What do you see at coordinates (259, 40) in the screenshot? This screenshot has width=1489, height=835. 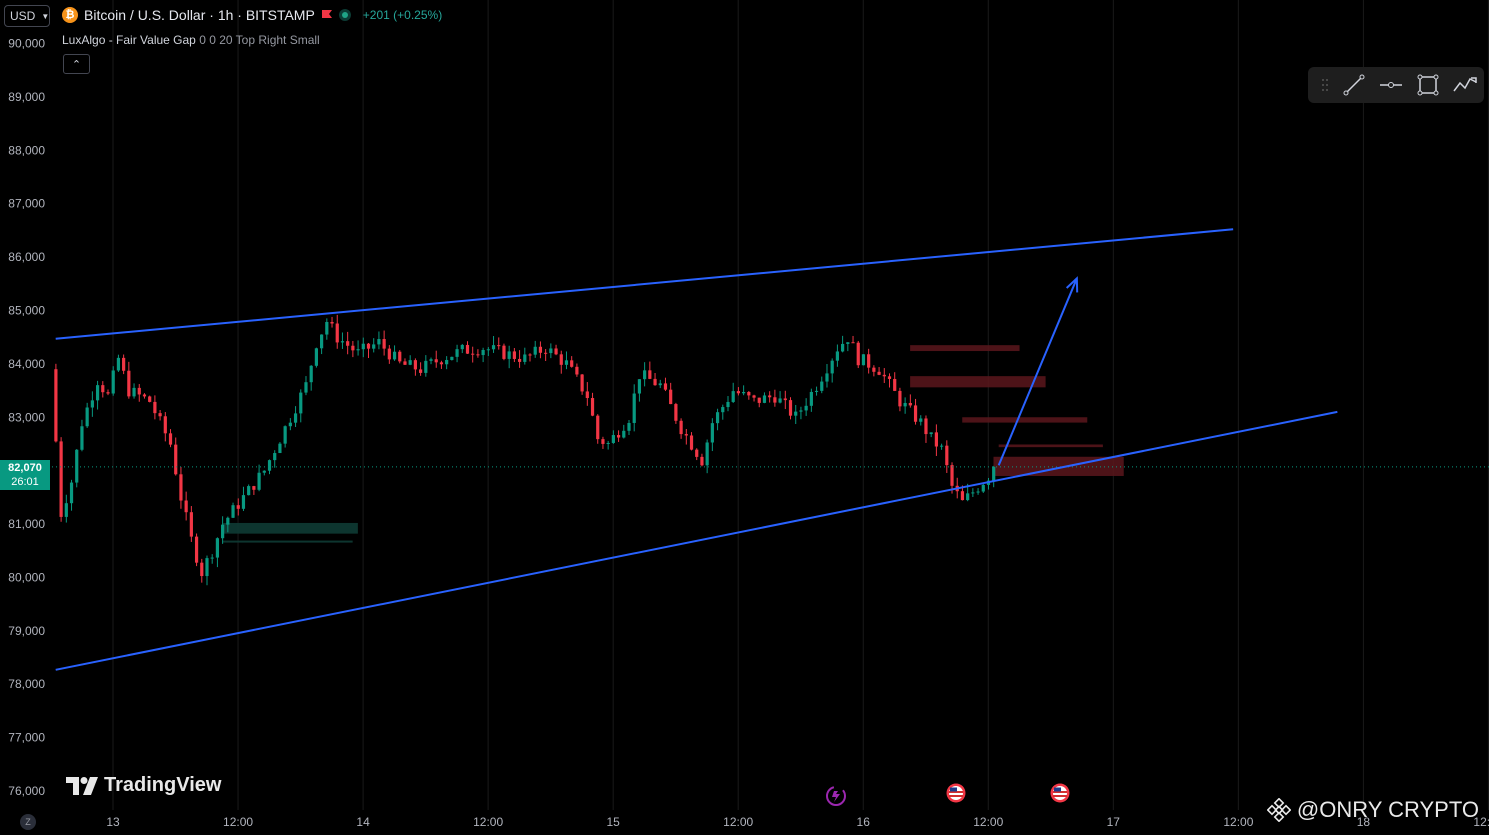 I see `indicator-params: 0 0 20 Top Right Small` at bounding box center [259, 40].